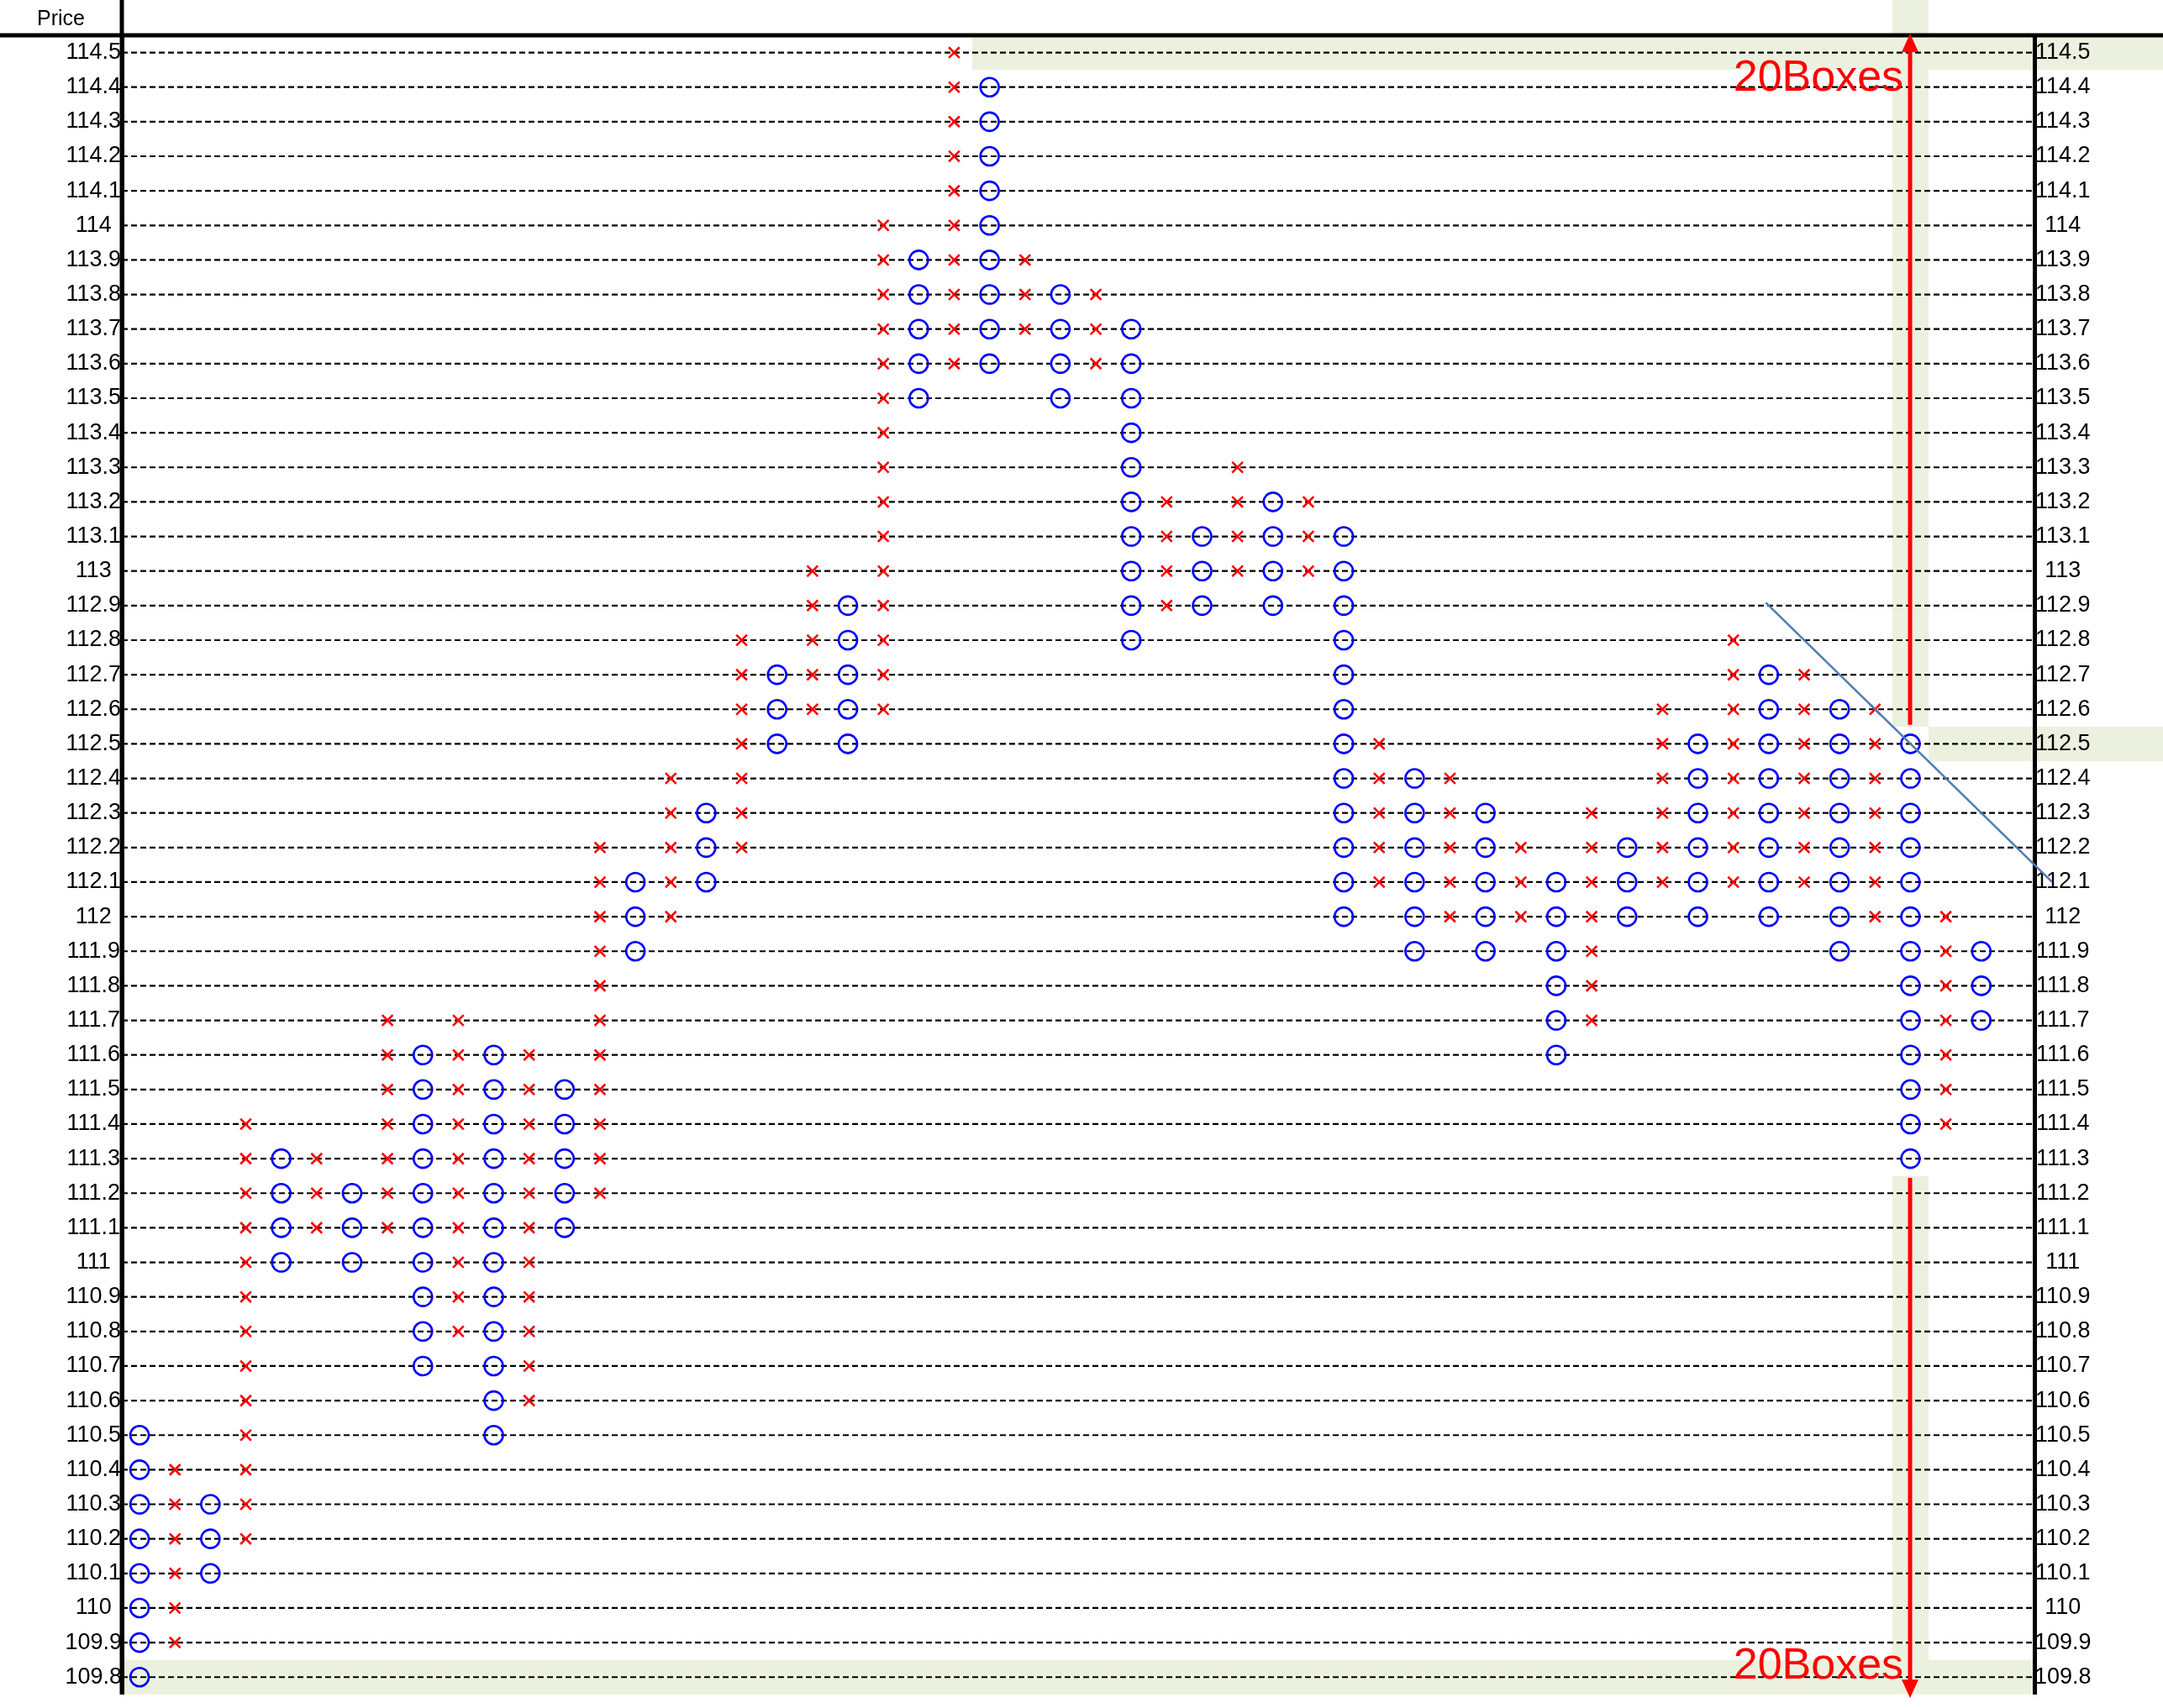 The image size is (2163, 1708). What do you see at coordinates (93, 673) in the screenshot?
I see `y-tick-label: 112.7` at bounding box center [93, 673].